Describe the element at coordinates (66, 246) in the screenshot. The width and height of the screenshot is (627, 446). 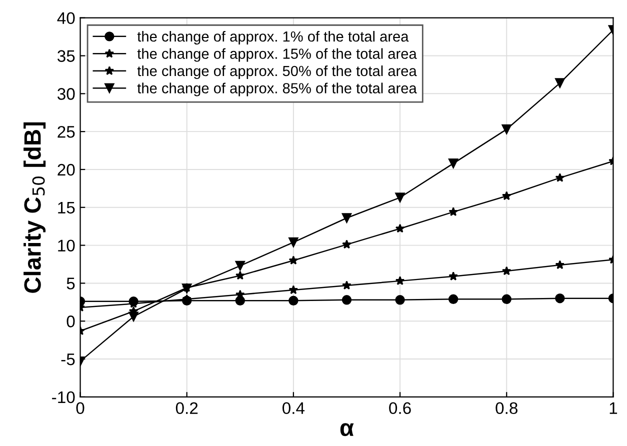
I see `y-tick-label: 10` at that location.